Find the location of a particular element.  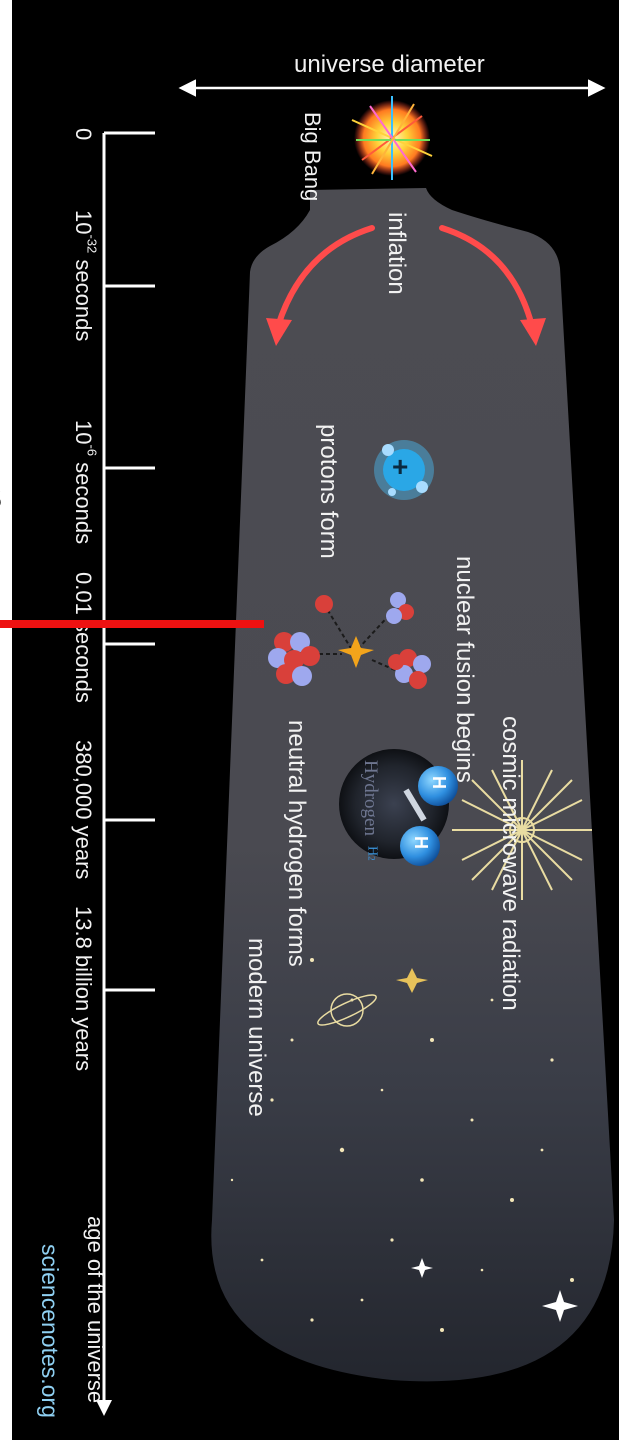

timeline-axis-label: age of the universe is located at coordinates (96, 1310).